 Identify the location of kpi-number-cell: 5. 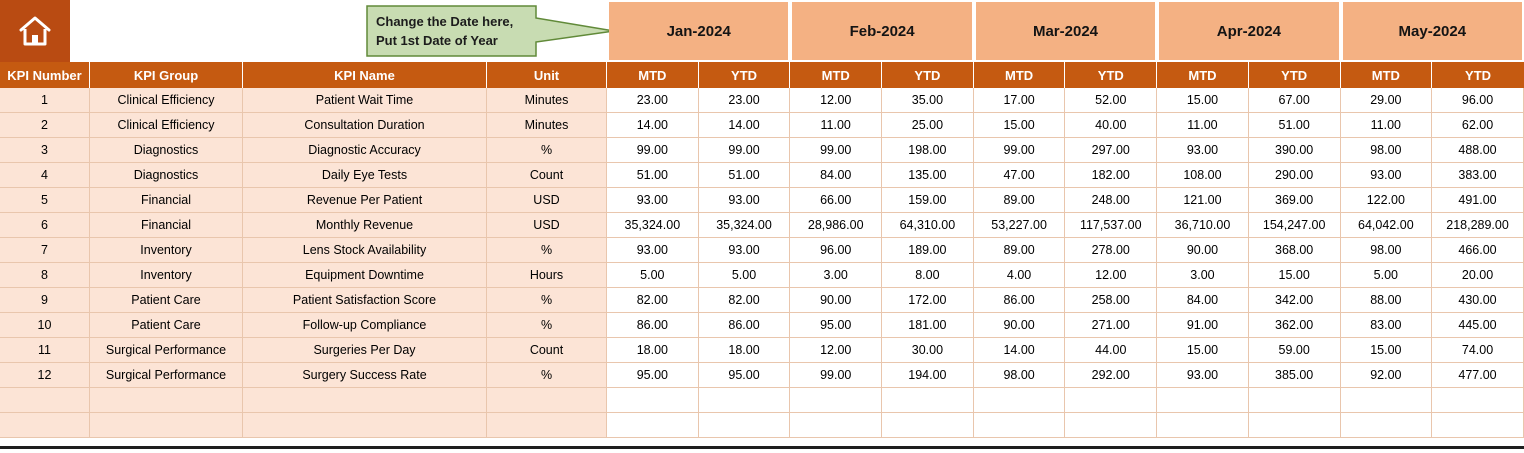
(45, 200).